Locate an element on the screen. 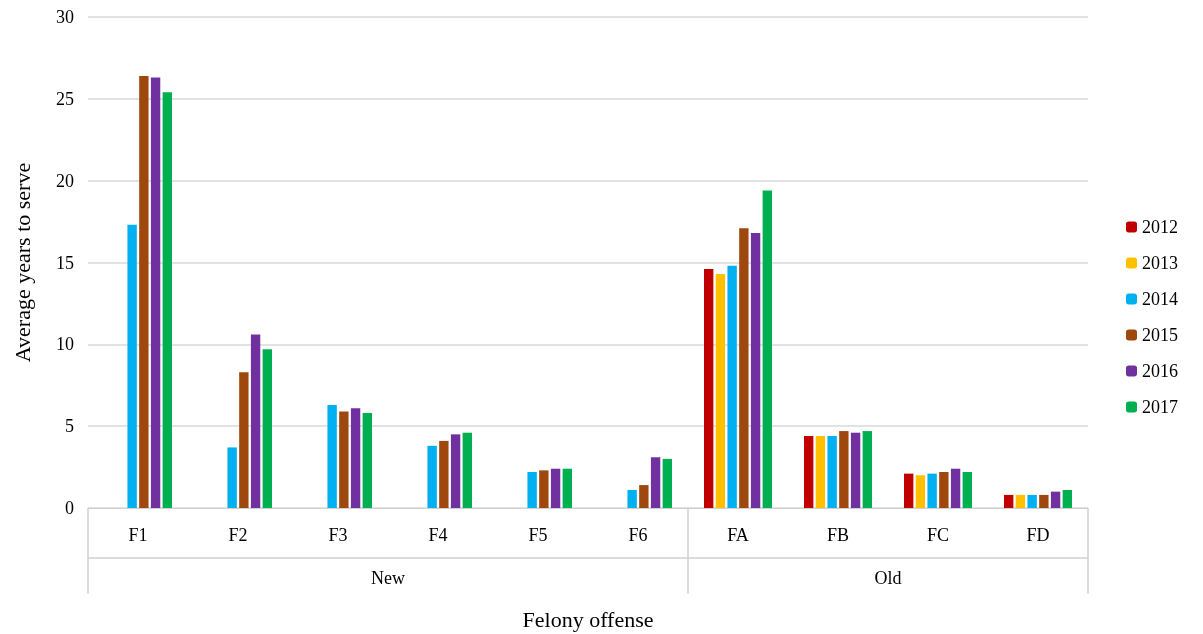 Image resolution: width=1203 pixels, height=634 pixels. y-tick-label: 5 is located at coordinates (69, 426).